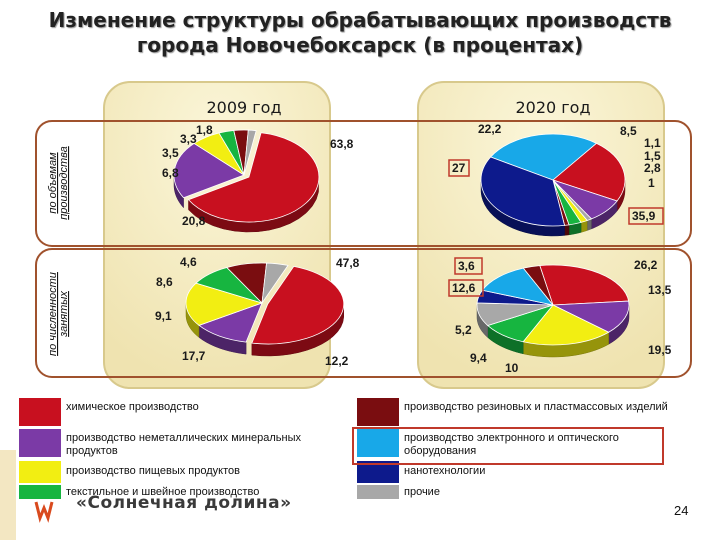 This screenshot has width=720, height=540. Describe the element at coordinates (163, 492) in the screenshot. I see `legend-label-textile: текстильное и швейное производство` at that location.